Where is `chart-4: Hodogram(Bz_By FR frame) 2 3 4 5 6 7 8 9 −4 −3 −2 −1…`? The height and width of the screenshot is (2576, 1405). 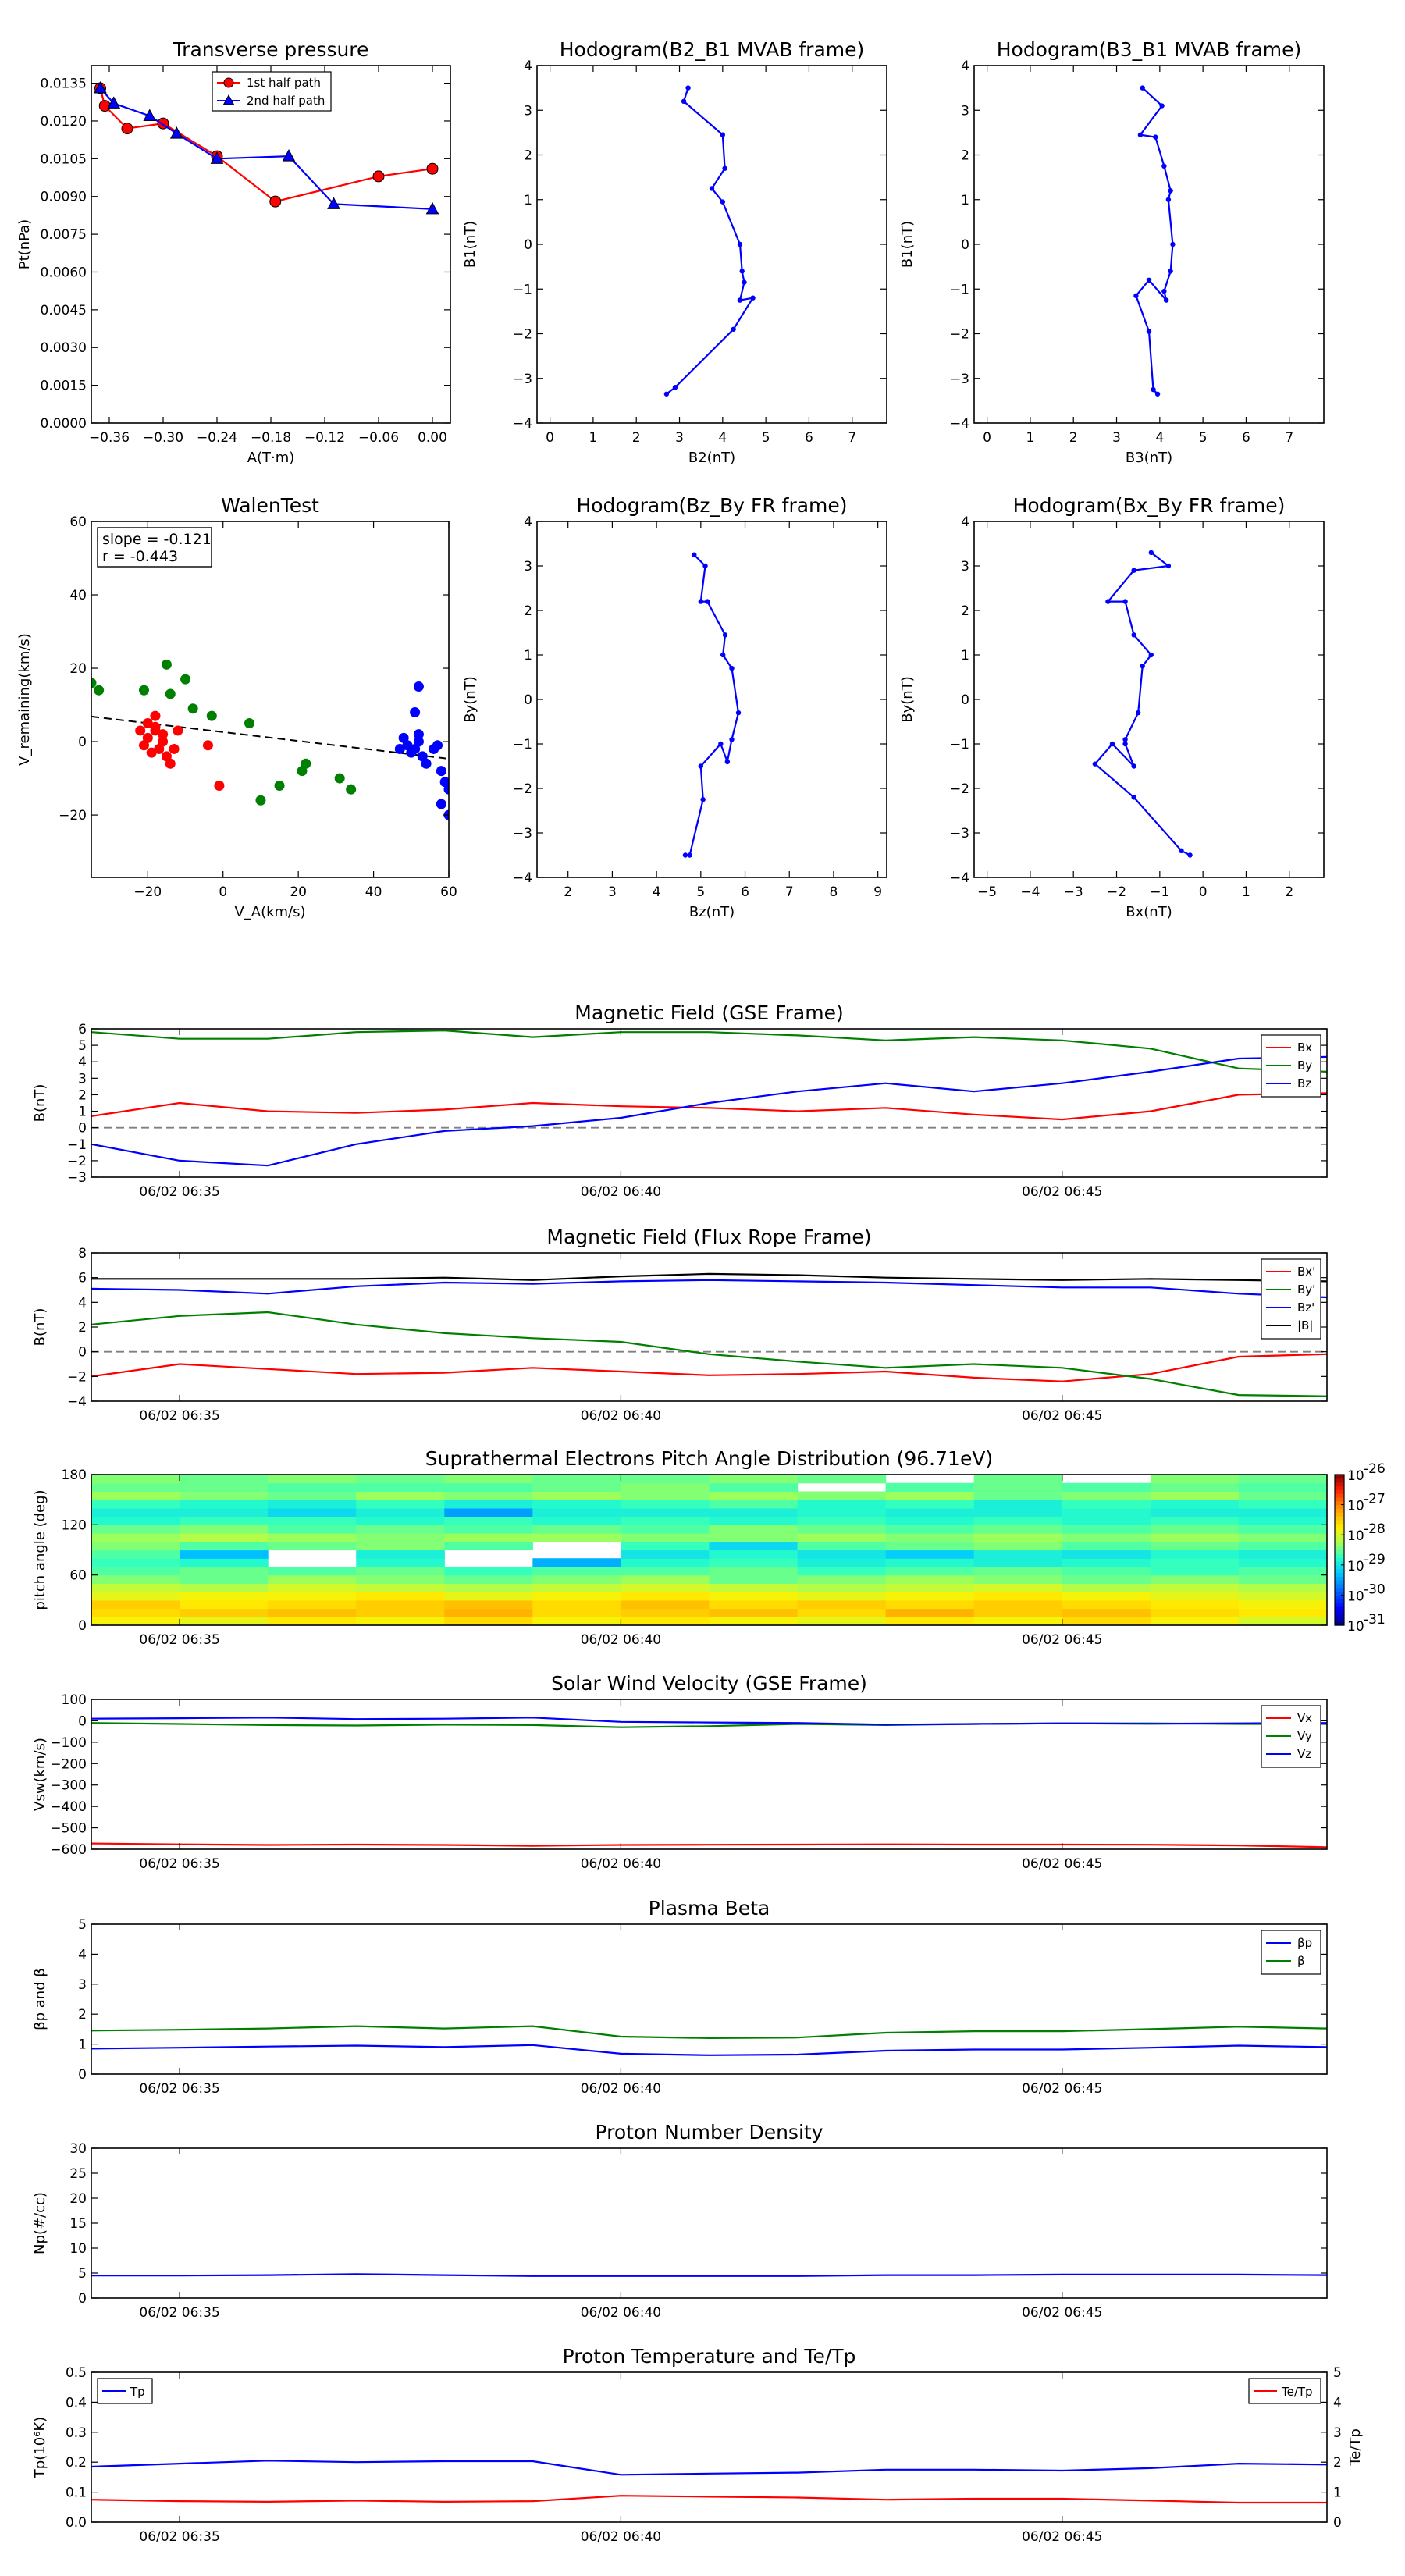 chart-4: Hodogram(Bz_By FR frame) 2 3 4 5 6 7 8 9 −4 −3 −2 −1… is located at coordinates (675, 707).